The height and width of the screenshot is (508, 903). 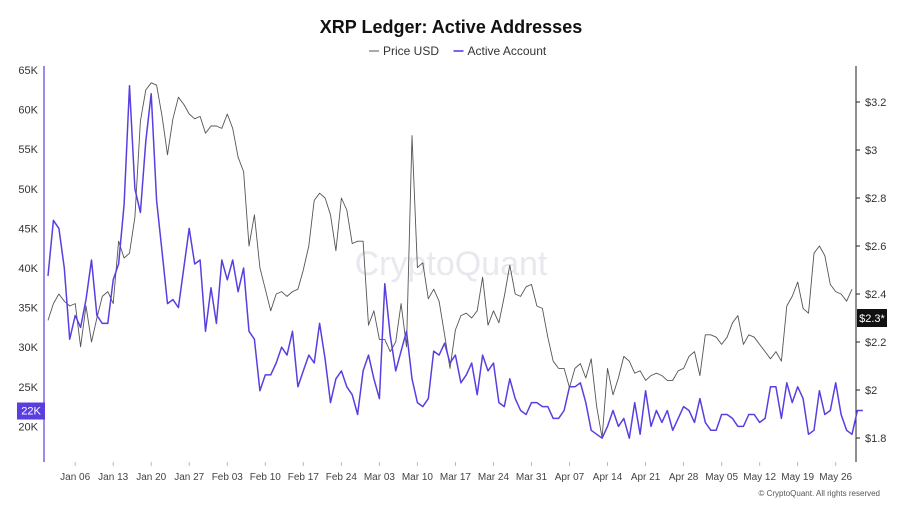 I want to click on left-current-badge, so click(x=31, y=411).